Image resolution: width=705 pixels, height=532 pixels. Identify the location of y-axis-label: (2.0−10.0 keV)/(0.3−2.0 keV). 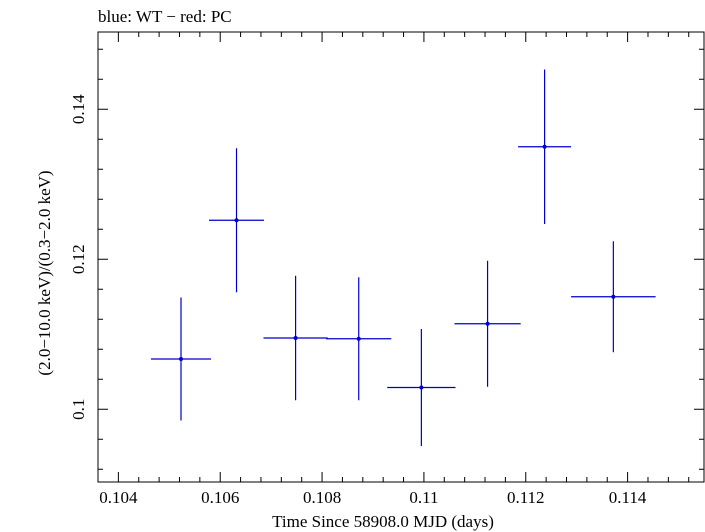
(44, 272).